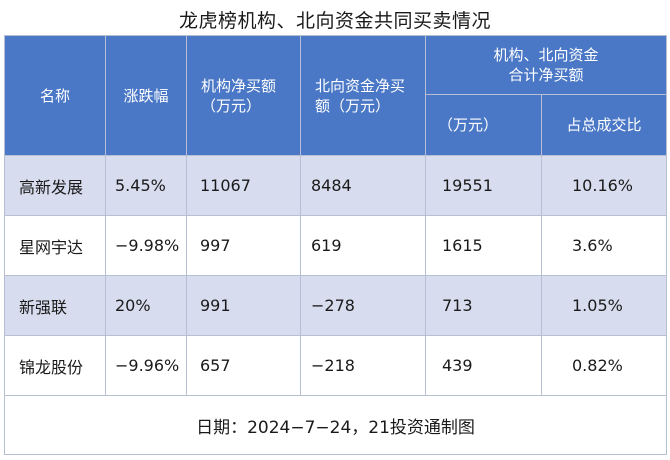  I want to click on header-institution-net-buy: 机构净买额 （万元）, so click(243, 95).